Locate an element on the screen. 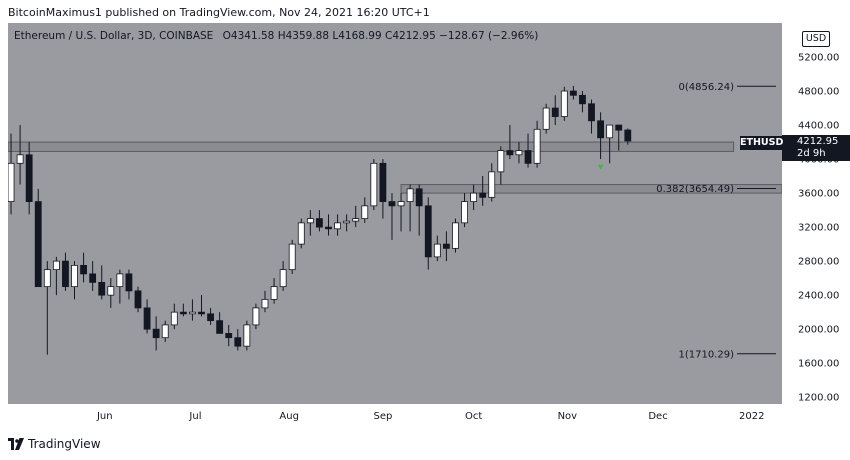 The width and height of the screenshot is (850, 460). time-tick-label: Nov is located at coordinates (568, 416).